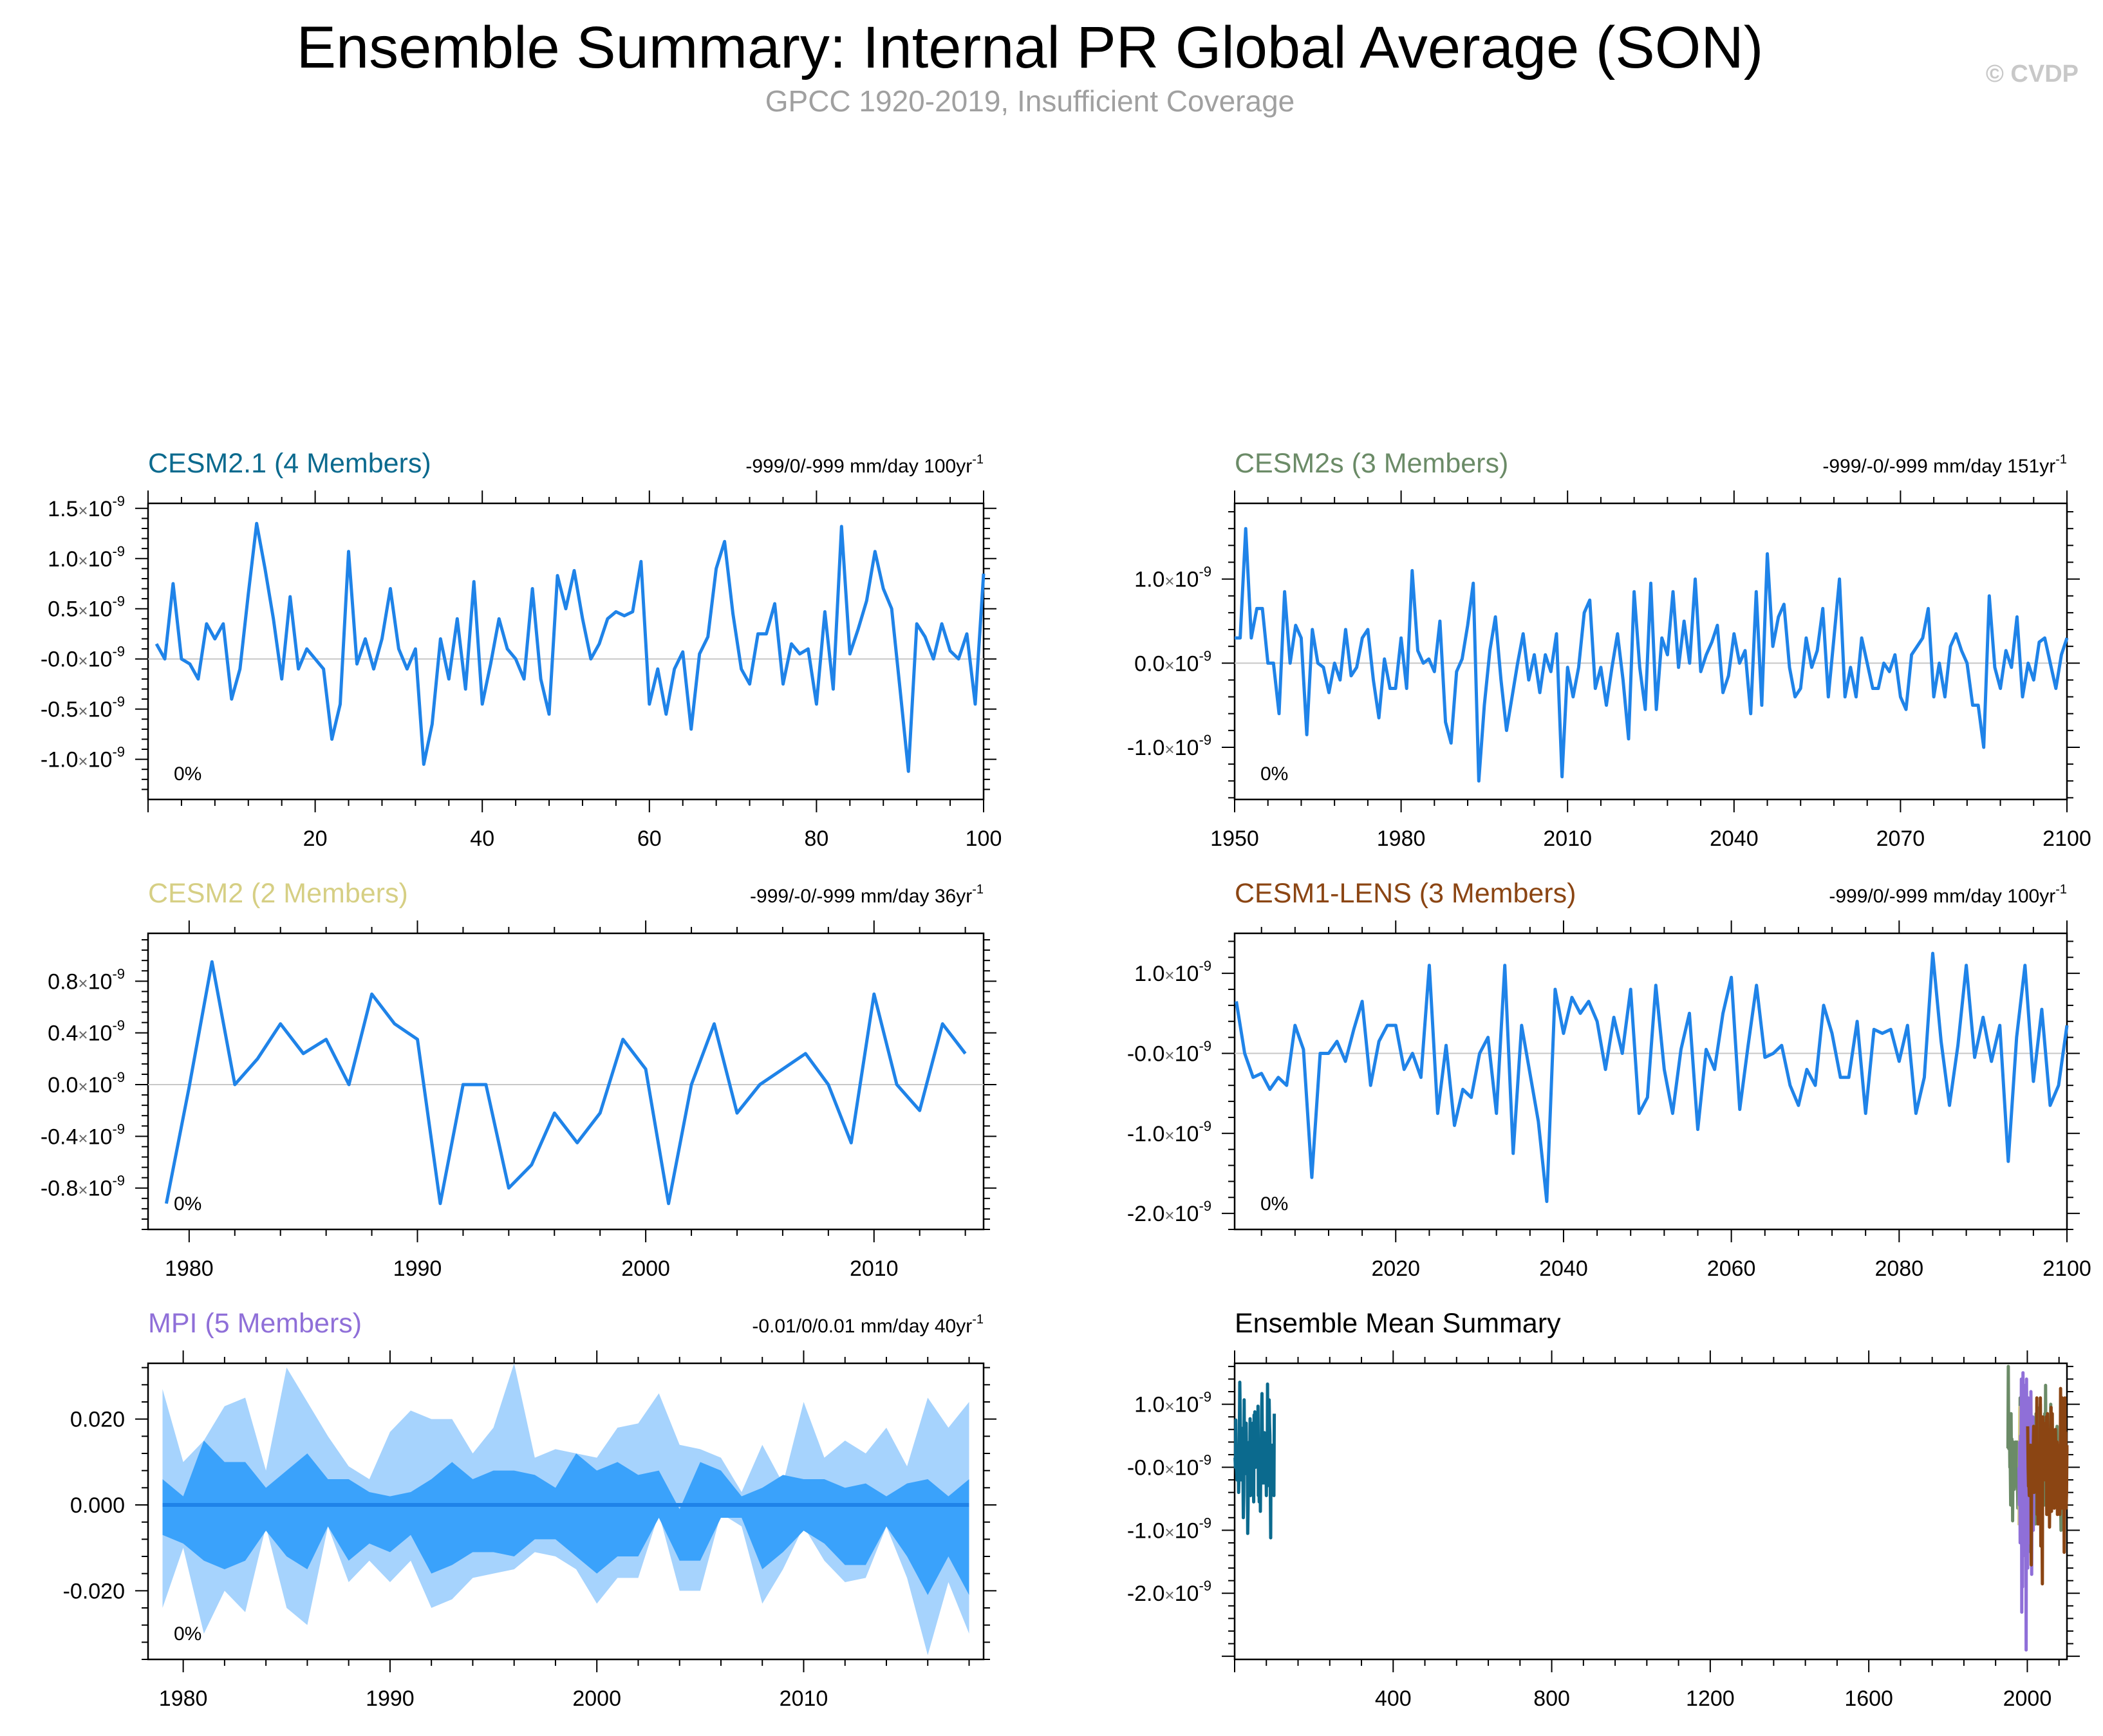 The width and height of the screenshot is (2103, 1736). I want to click on chart-title: MPI (5 Members), so click(255, 1323).